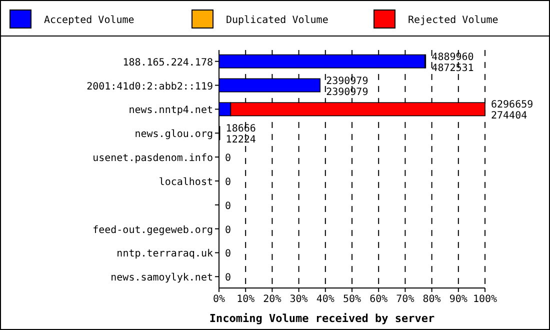  I want to click on y-tick-label: usenet.pasdenom.info, so click(152, 158).